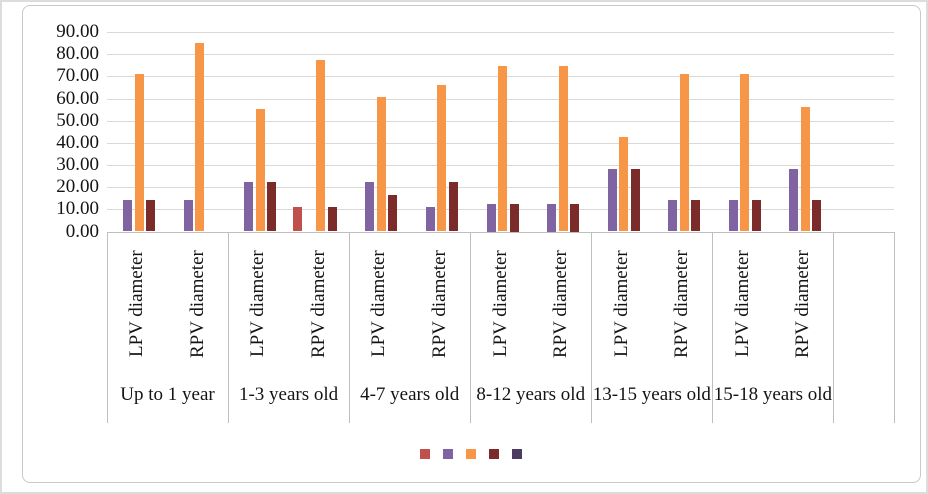  What do you see at coordinates (332, 219) in the screenshot?
I see `bar-series-4-x3` at bounding box center [332, 219].